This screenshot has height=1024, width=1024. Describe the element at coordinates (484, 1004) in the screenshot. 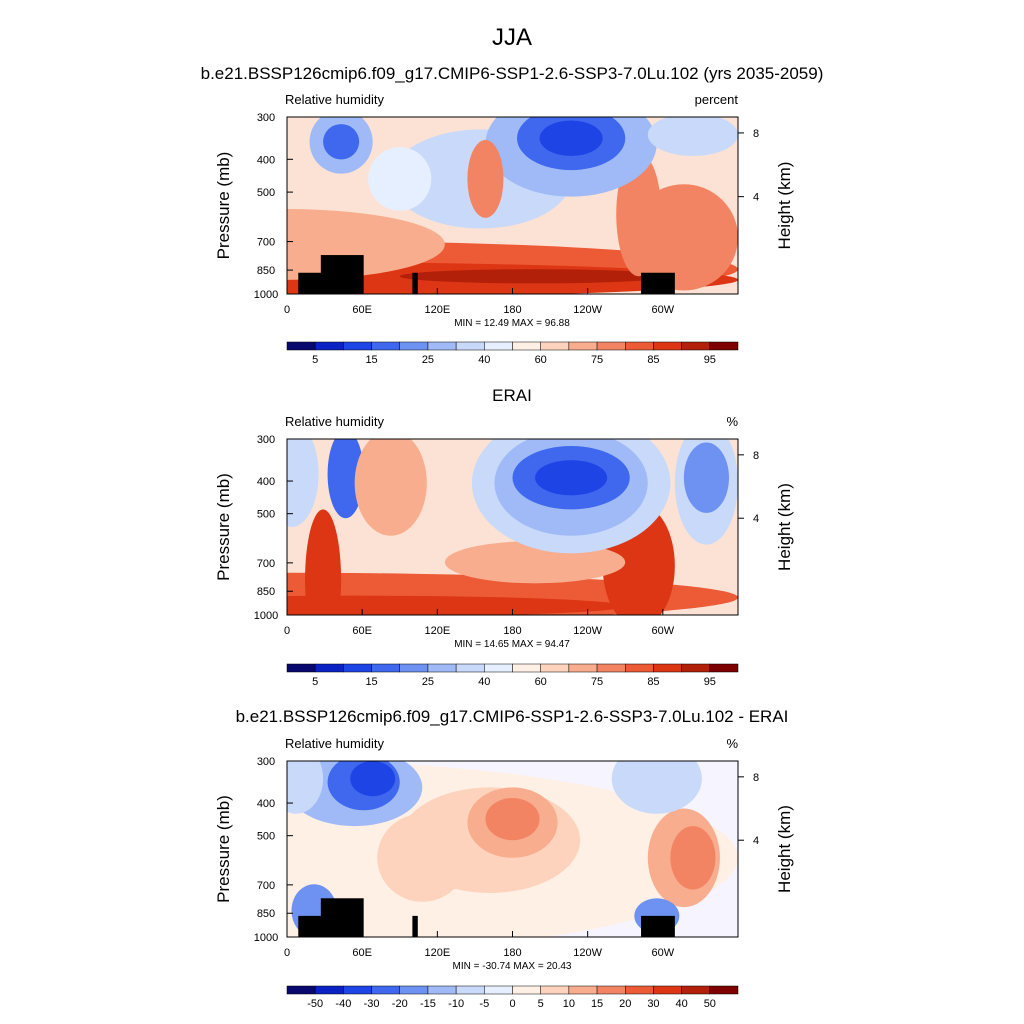

I see `colorbar-label: -5` at that location.